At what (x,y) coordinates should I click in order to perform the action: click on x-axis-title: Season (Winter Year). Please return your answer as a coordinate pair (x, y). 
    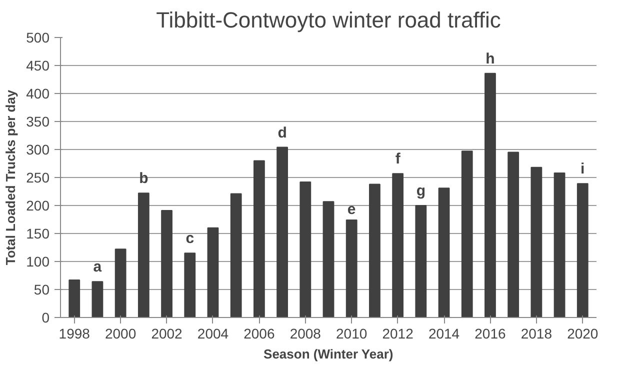
    Looking at the image, I should click on (329, 354).